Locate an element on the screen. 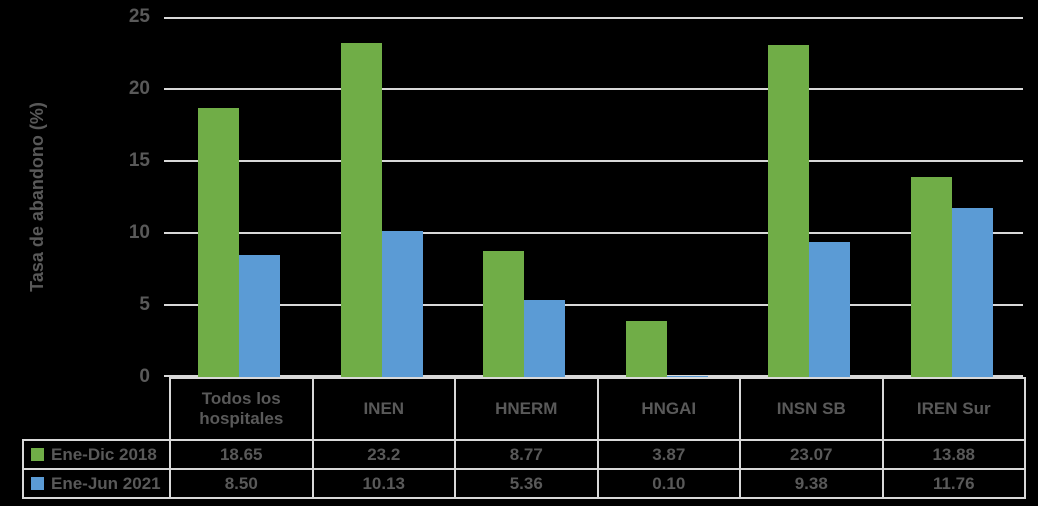  bar-ene-dic-2018-todos-los-hospitales is located at coordinates (218, 242).